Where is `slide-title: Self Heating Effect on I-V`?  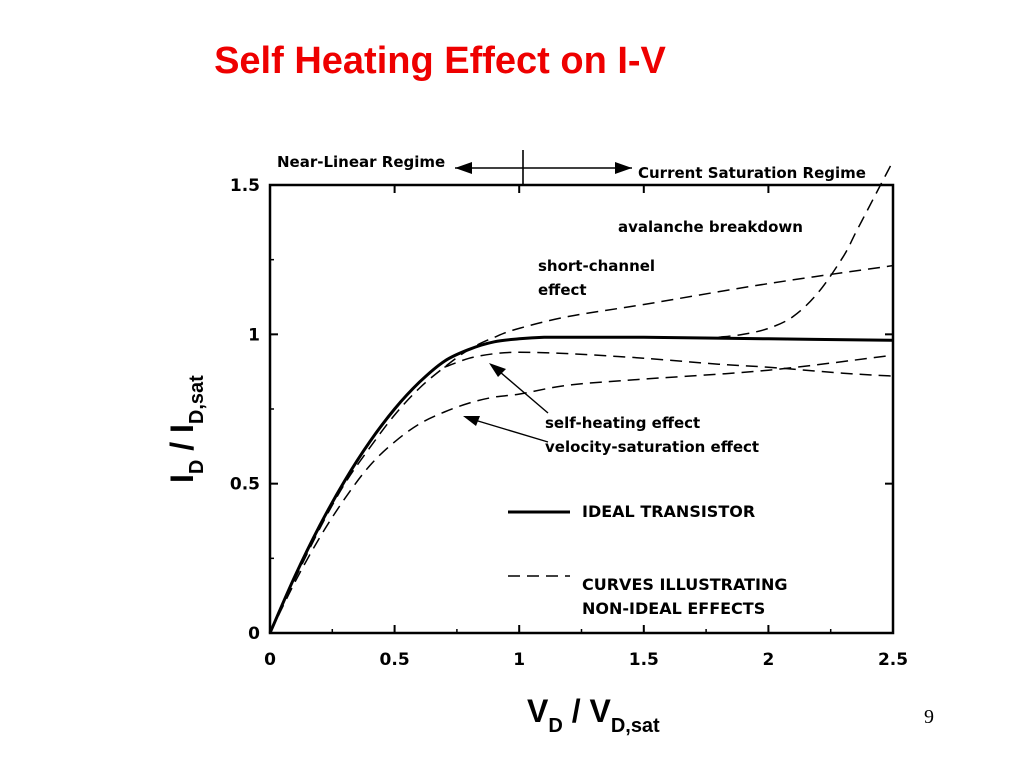 slide-title: Self Heating Effect on I-V is located at coordinates (440, 61).